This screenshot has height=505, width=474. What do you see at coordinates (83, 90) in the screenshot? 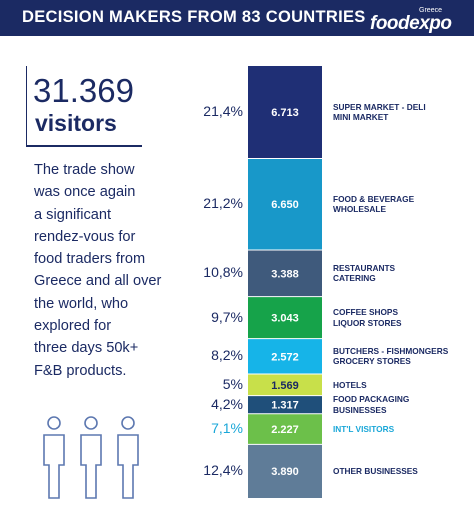
I see `visitors-number: 31.369` at bounding box center [83, 90].